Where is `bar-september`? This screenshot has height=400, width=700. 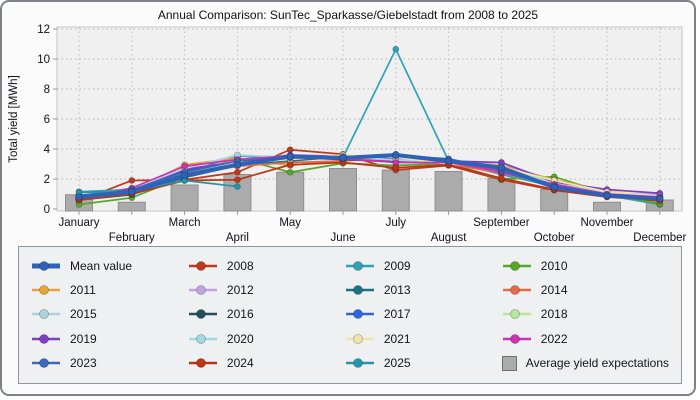 bar-september is located at coordinates (501, 194).